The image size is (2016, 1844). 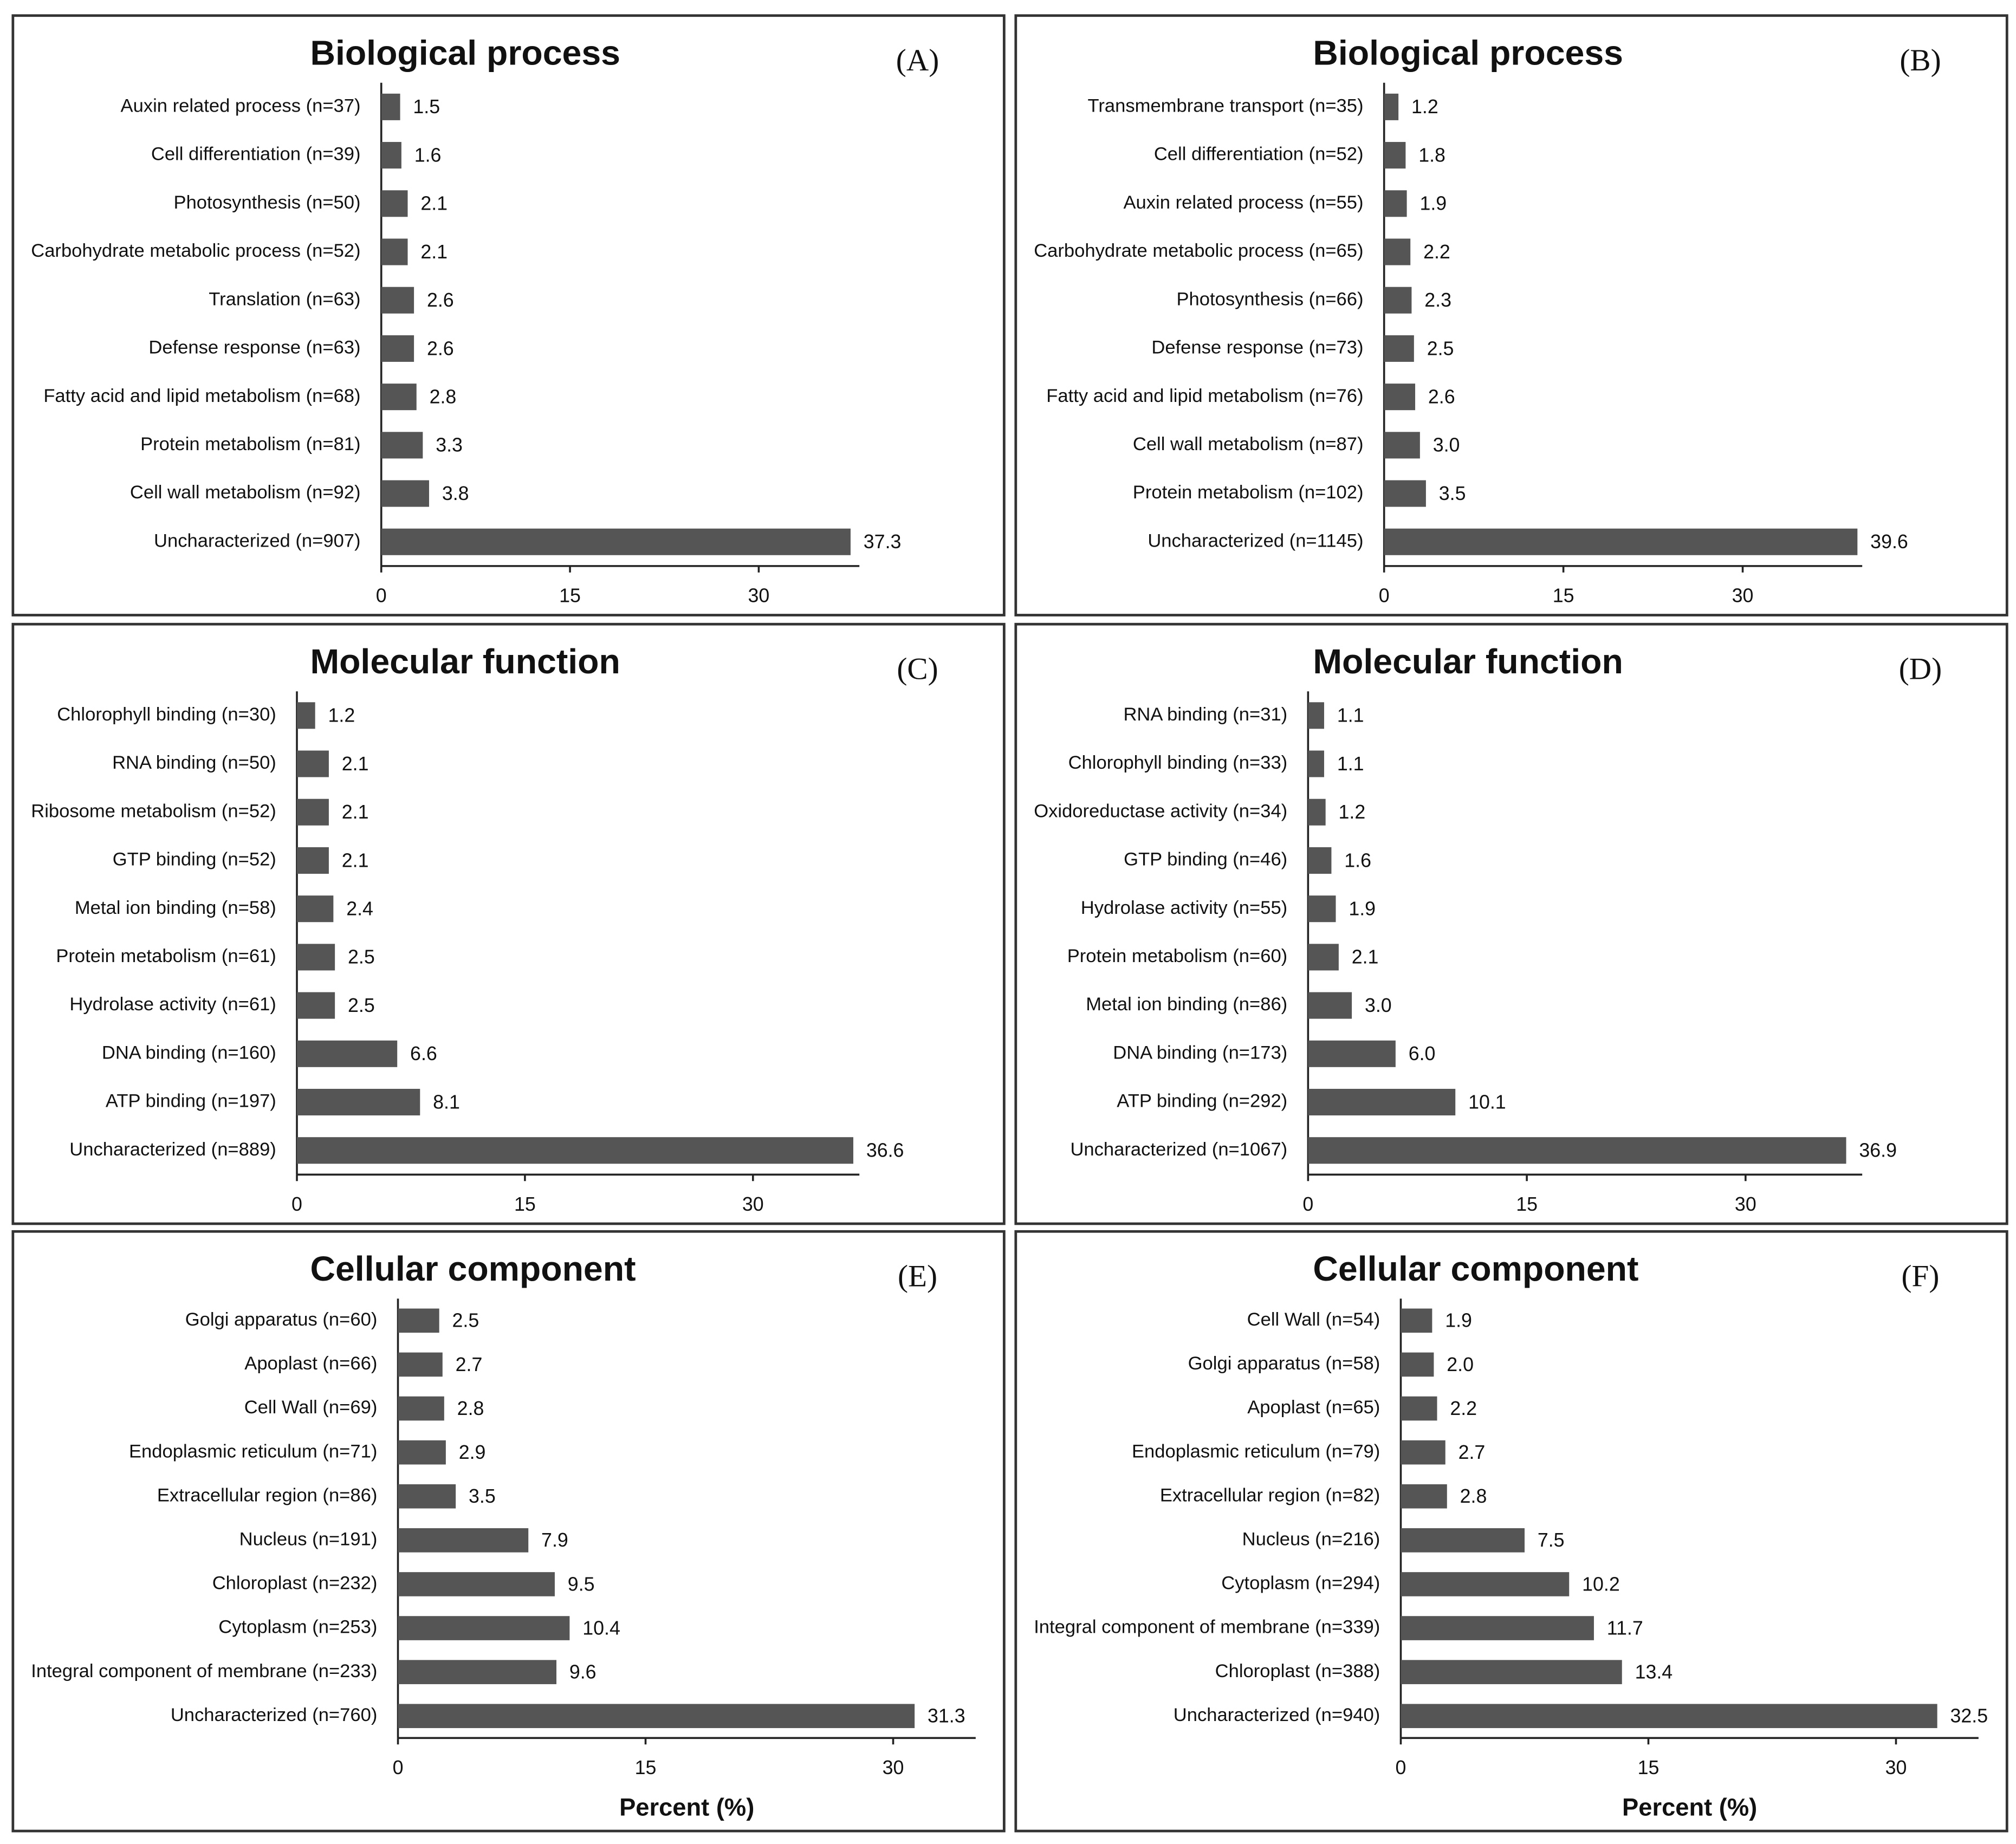 What do you see at coordinates (342, 716) in the screenshot?
I see `data-label: 1.2` at bounding box center [342, 716].